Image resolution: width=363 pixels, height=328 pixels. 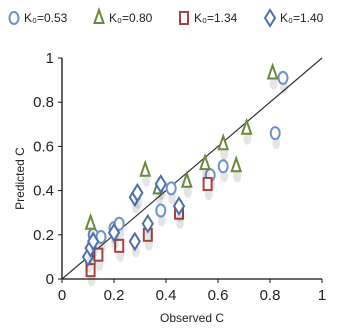 What do you see at coordinates (166, 295) in the screenshot?
I see `x-tick-label: 0.4` at bounding box center [166, 295].